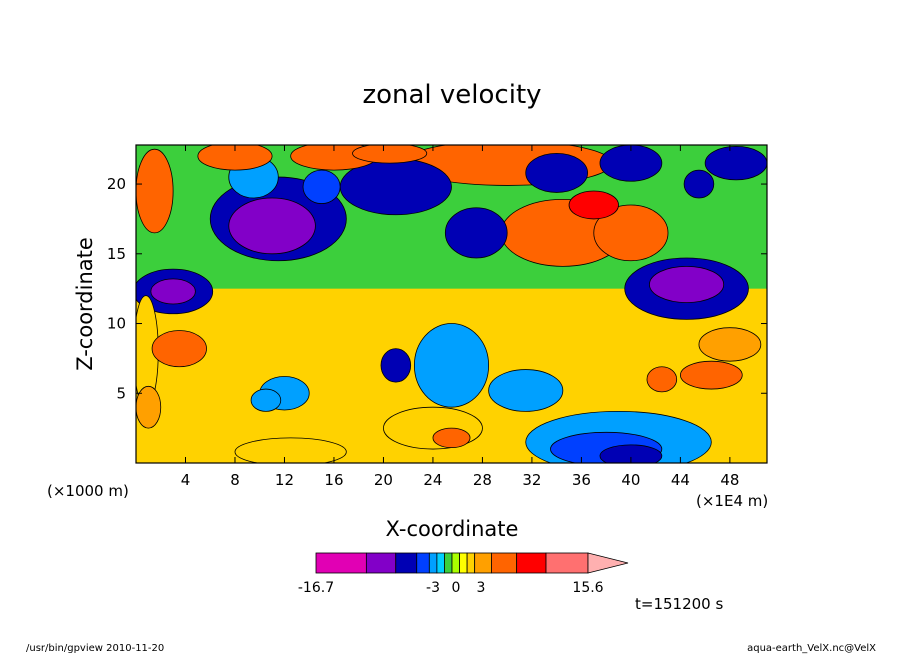 The width and height of the screenshot is (904, 654). What do you see at coordinates (95, 648) in the screenshot?
I see `footer-left-note: /usr/bin/gpview 2010-11-20` at bounding box center [95, 648].